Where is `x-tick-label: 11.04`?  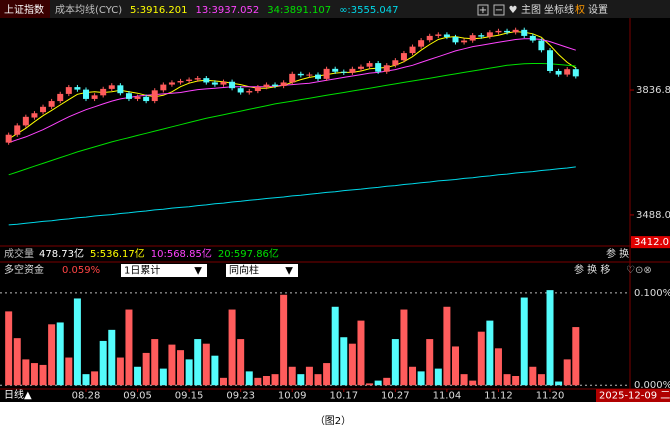
x-tick-label: 11.04 is located at coordinates (447, 396).